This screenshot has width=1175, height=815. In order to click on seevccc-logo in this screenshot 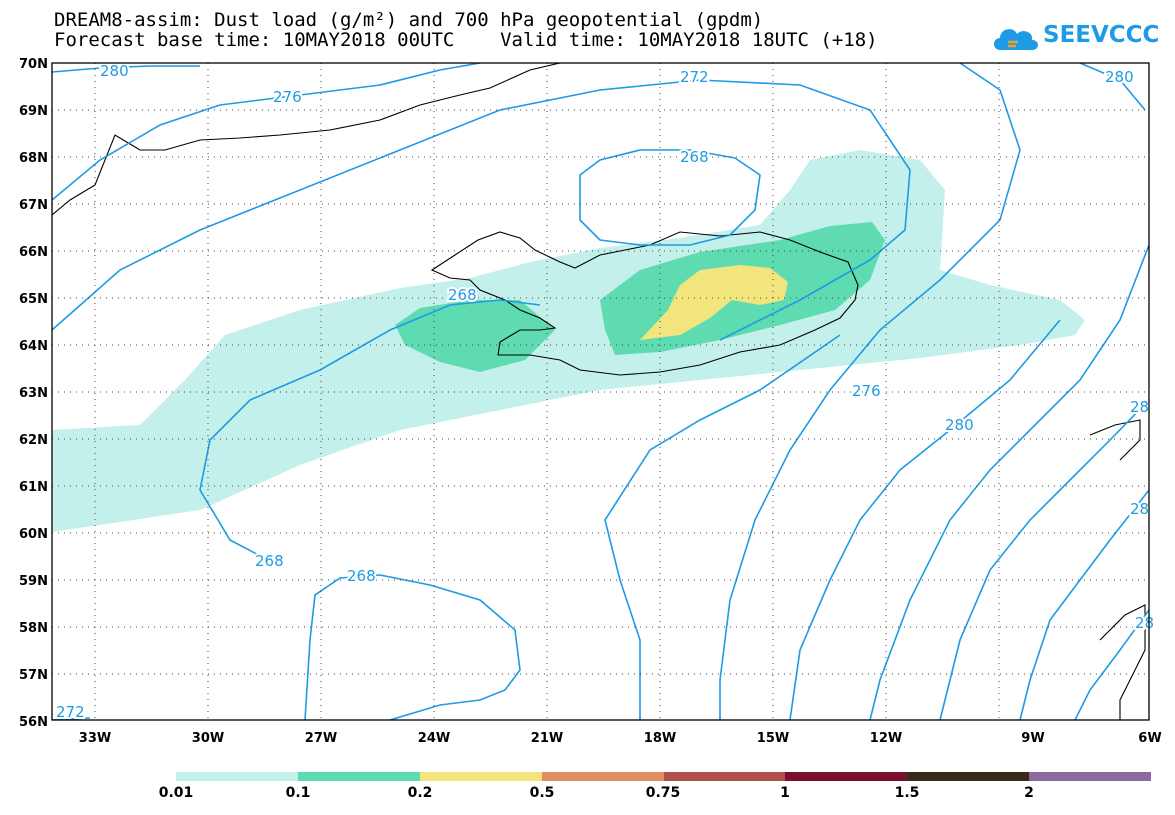, I will do `click(1016, 39)`.